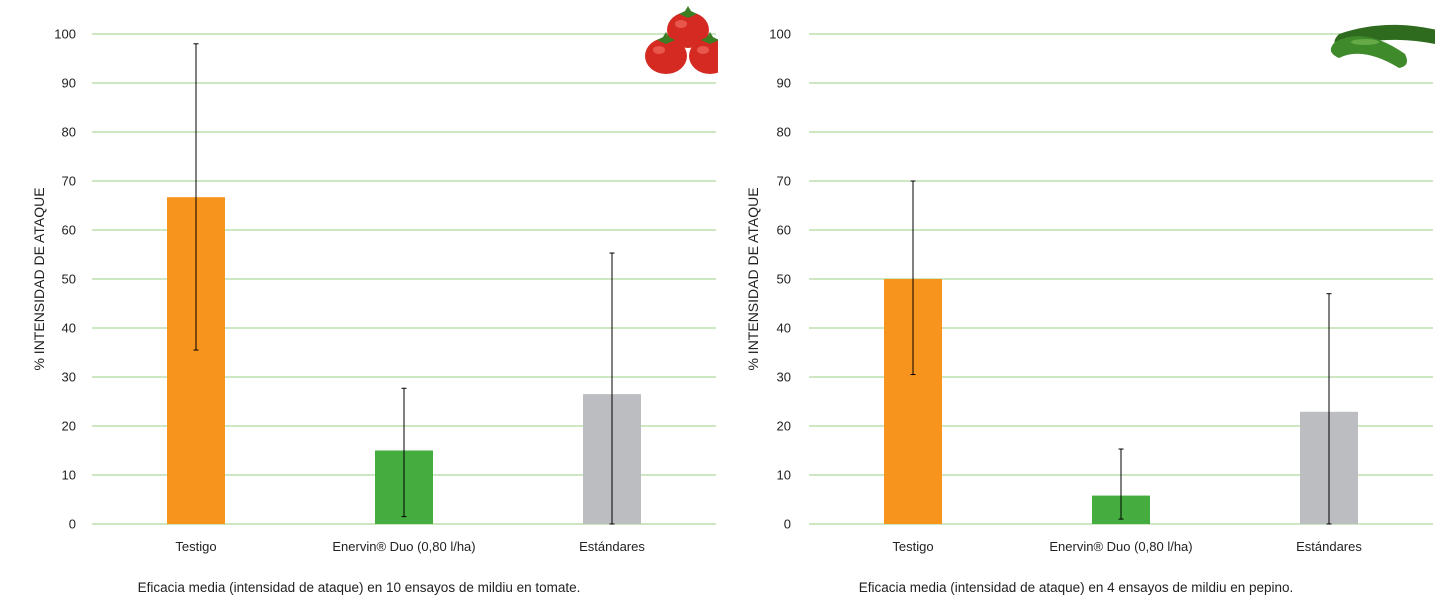 The height and width of the screenshot is (599, 1435). Describe the element at coordinates (681, 40) in the screenshot. I see `tomato-icon` at that location.